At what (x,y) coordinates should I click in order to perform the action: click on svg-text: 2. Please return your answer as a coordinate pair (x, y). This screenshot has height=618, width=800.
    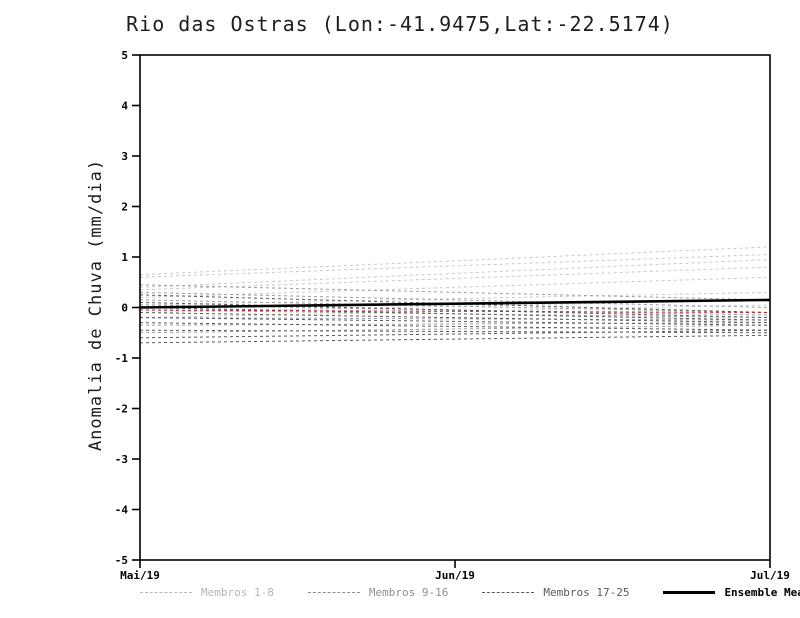
    Looking at the image, I should click on (124, 207).